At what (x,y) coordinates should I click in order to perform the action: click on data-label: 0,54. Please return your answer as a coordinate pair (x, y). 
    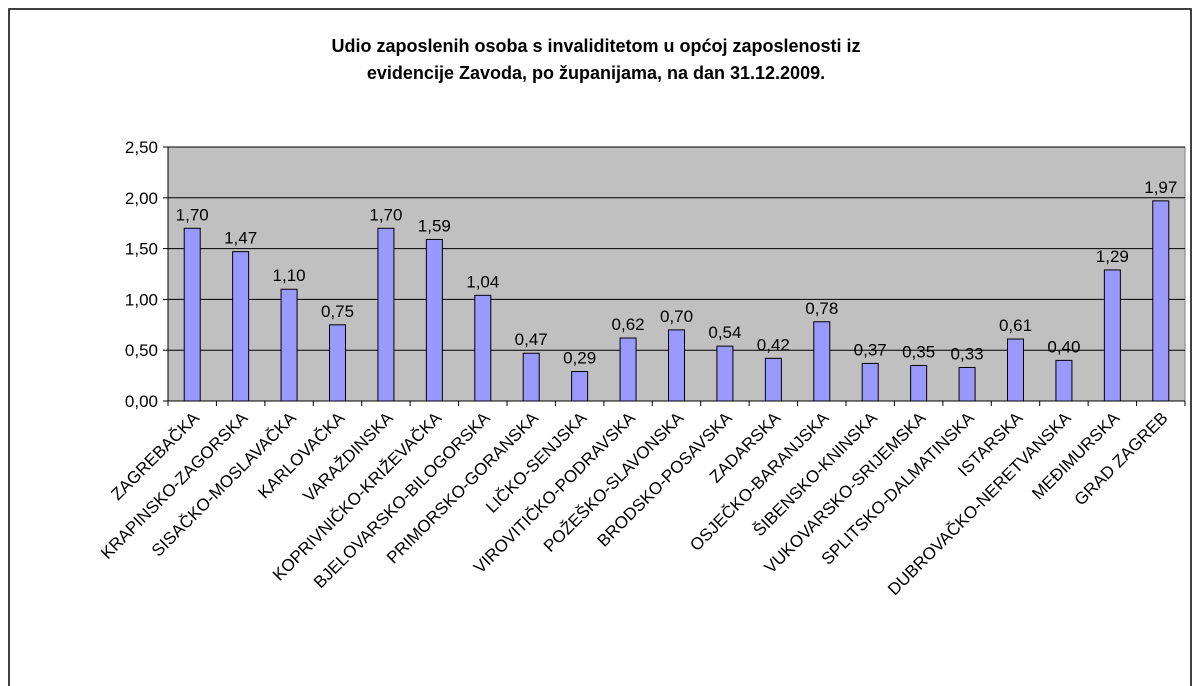
    Looking at the image, I should click on (724, 332).